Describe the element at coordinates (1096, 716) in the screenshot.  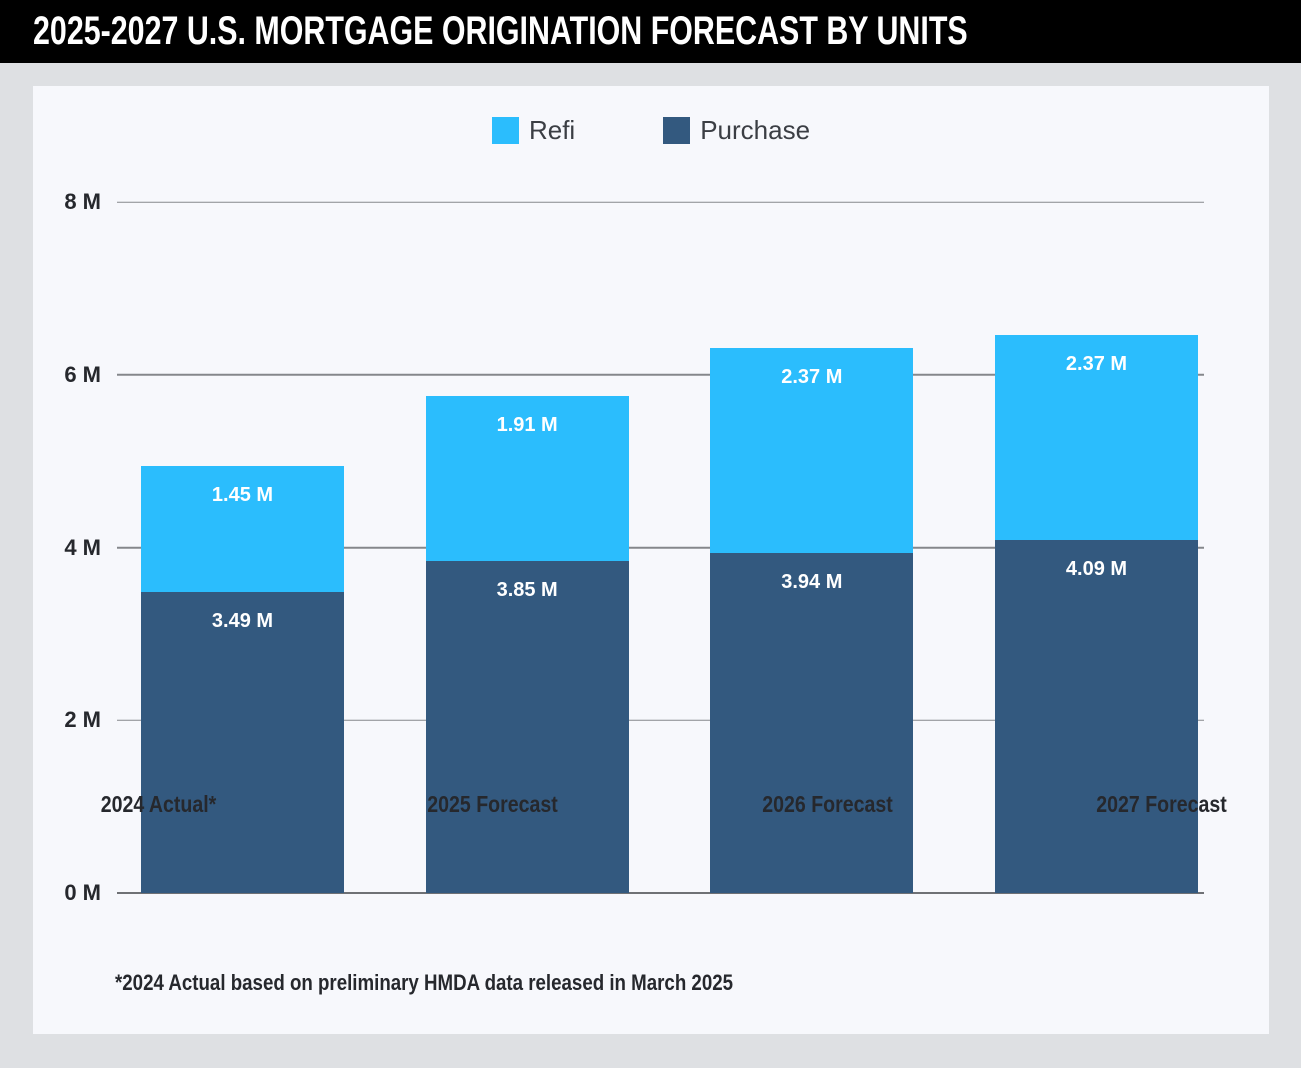
I see `bar-segment-purchase: 4.09 M` at that location.